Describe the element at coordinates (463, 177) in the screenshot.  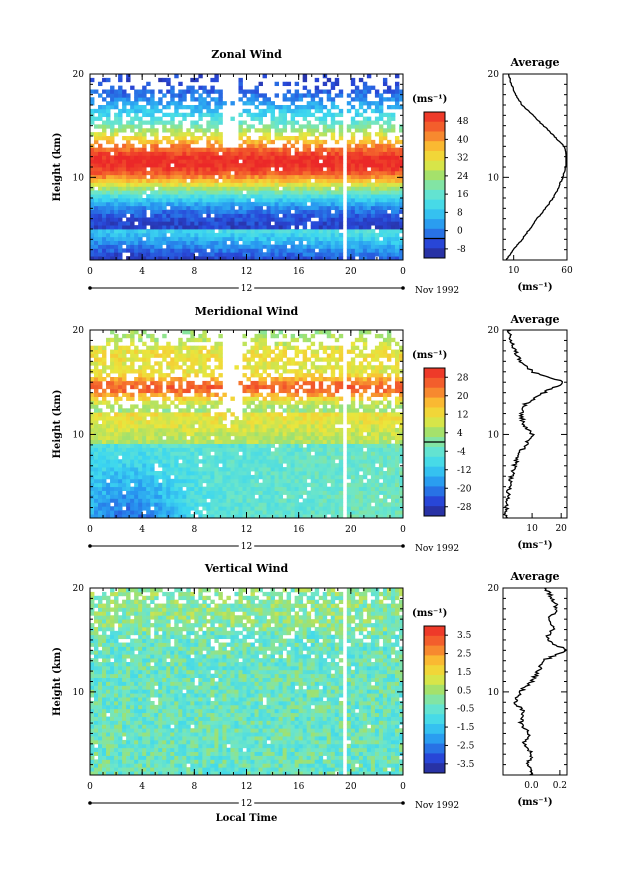
I see `colorbar-tick-label: 24` at that location.